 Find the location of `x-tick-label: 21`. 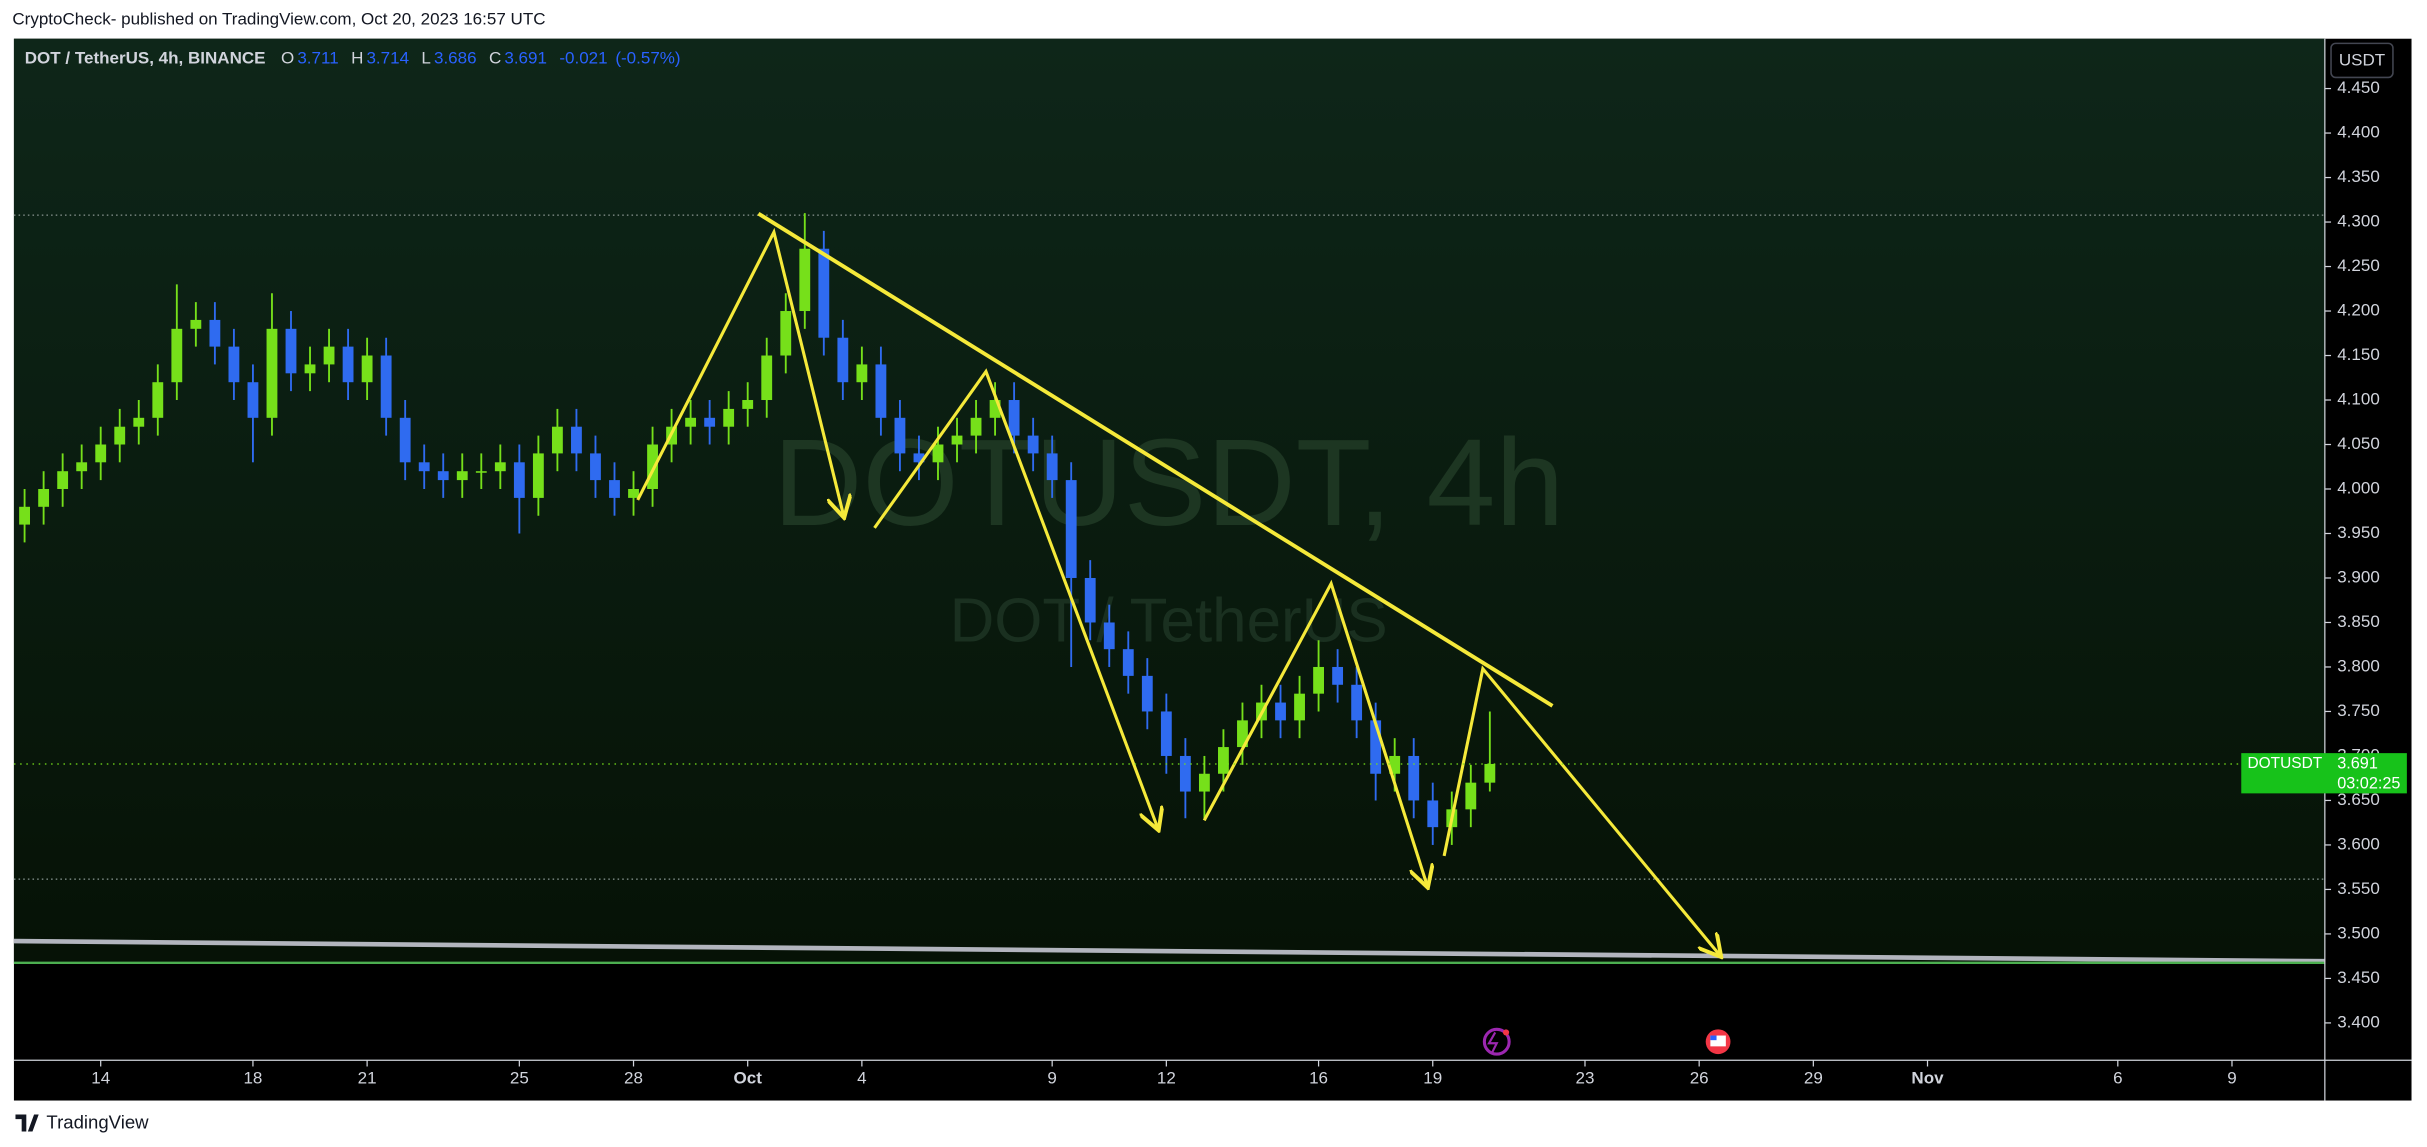

x-tick-label: 21 is located at coordinates (367, 1077).